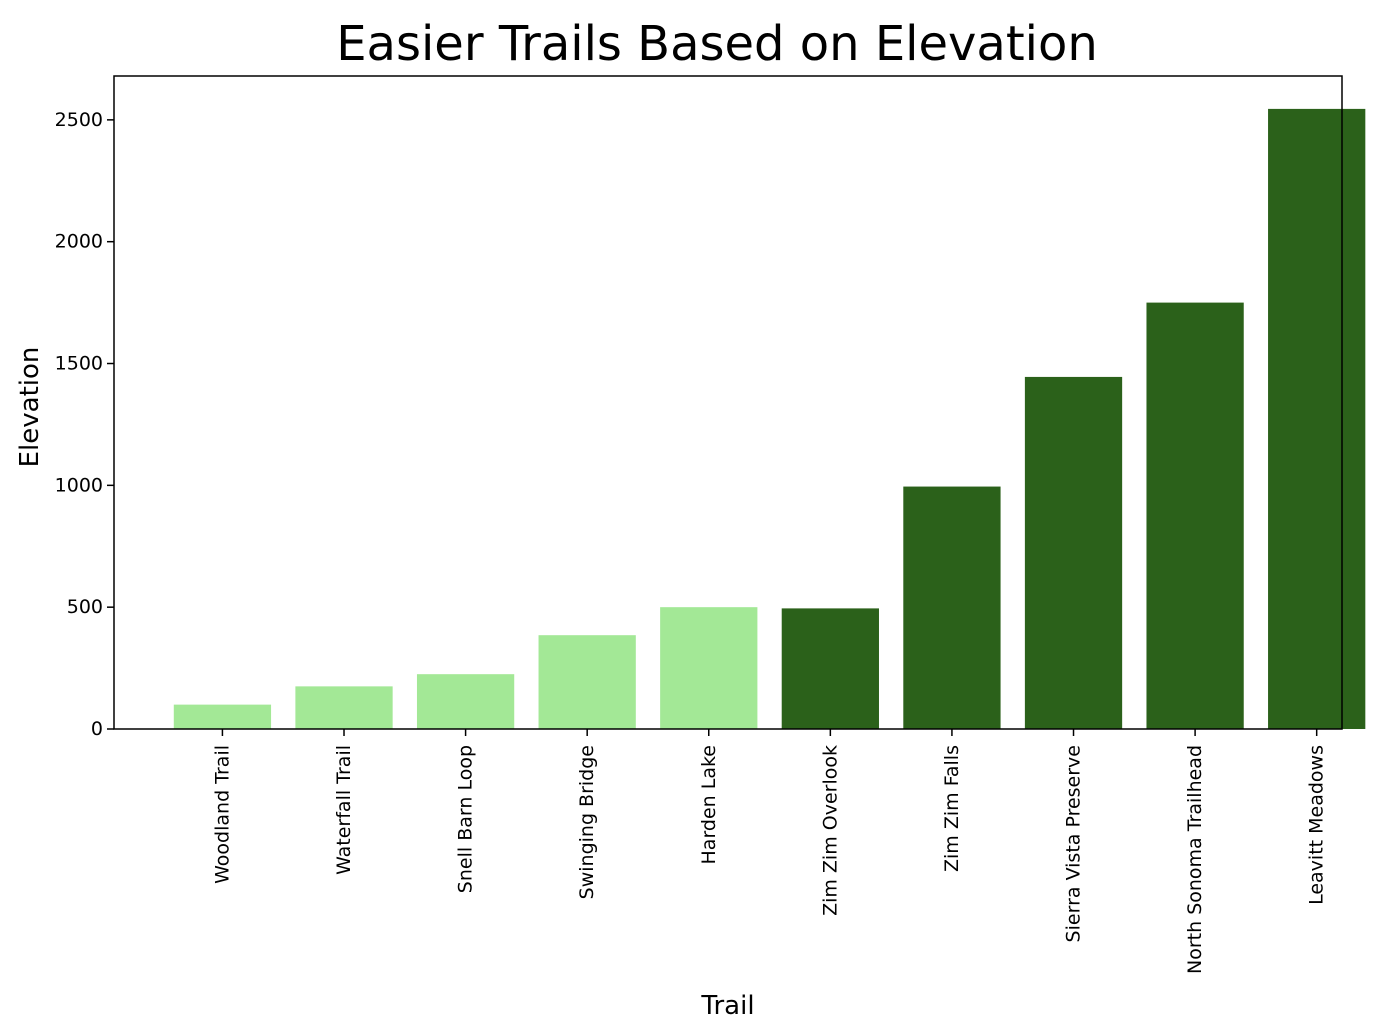 The width and height of the screenshot is (1390, 1022). What do you see at coordinates (727, 1006) in the screenshot?
I see `x-axis-label: Trail` at bounding box center [727, 1006].